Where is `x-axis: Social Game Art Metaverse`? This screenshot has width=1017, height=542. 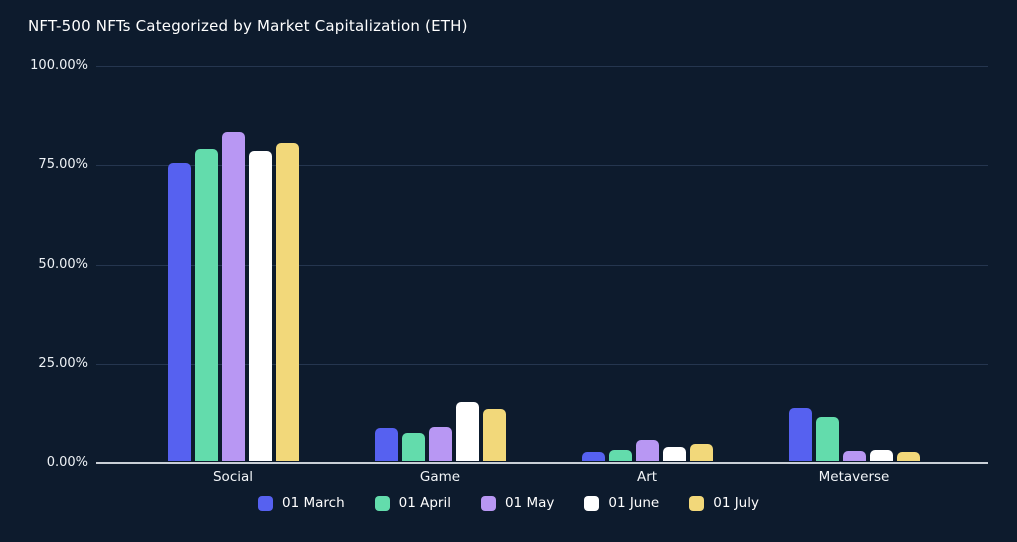
x-axis: Social Game Art Metaverse is located at coordinates (542, 479).